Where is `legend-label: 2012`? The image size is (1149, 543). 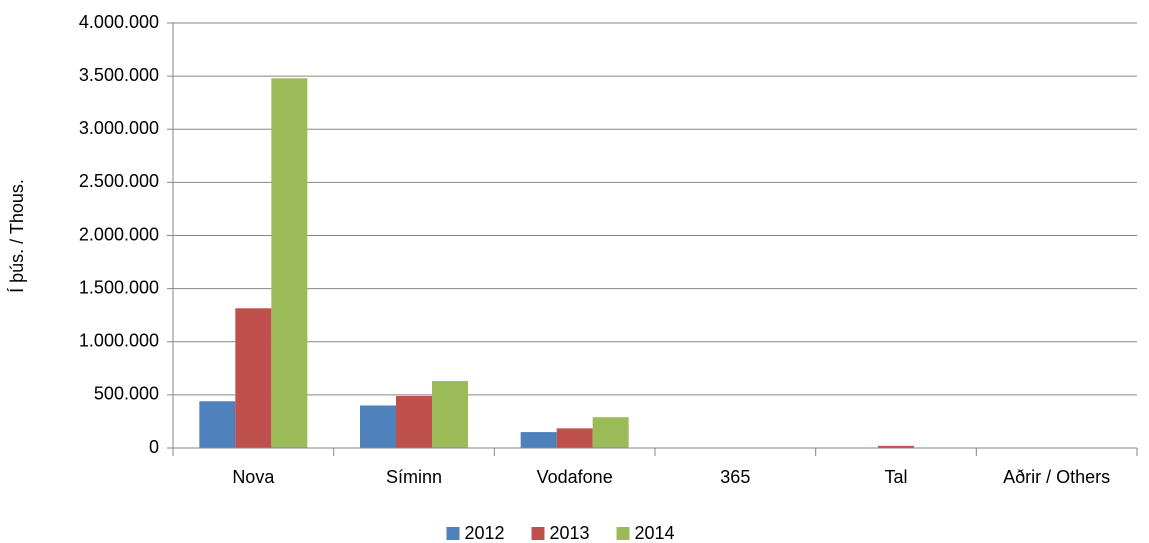 legend-label: 2012 is located at coordinates (485, 533).